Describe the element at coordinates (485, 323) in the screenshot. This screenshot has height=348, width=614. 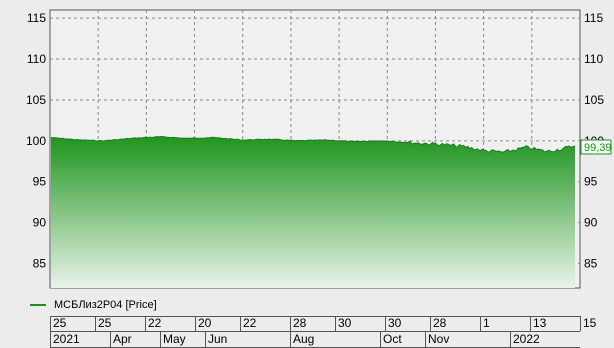
I see `x-tick-day: 1` at that location.